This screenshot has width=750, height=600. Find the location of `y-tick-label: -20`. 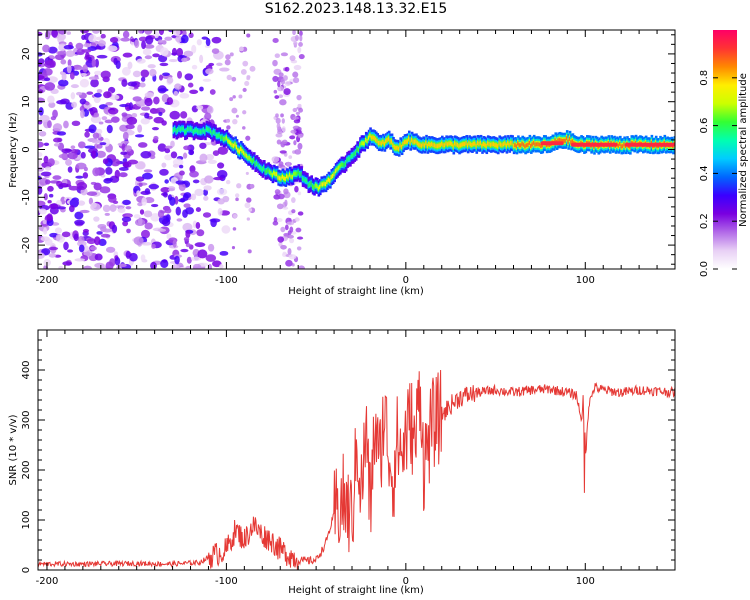

y-tick-label: -20 is located at coordinates (26, 245).